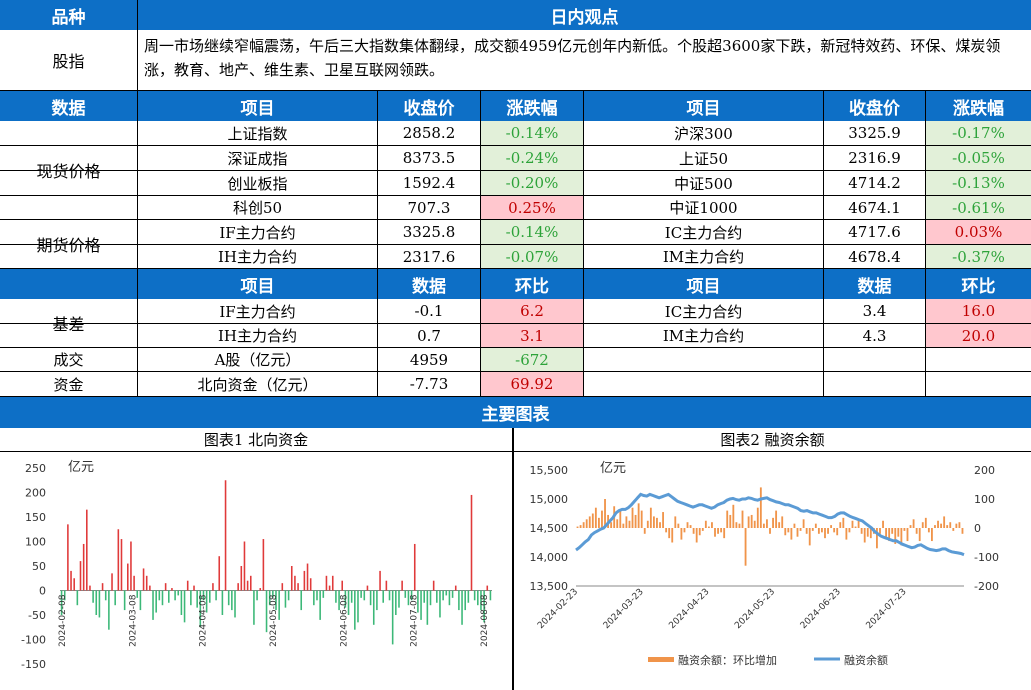  Describe the element at coordinates (532, 232) in the screenshot. I see `change-value: -0.14%` at that location.